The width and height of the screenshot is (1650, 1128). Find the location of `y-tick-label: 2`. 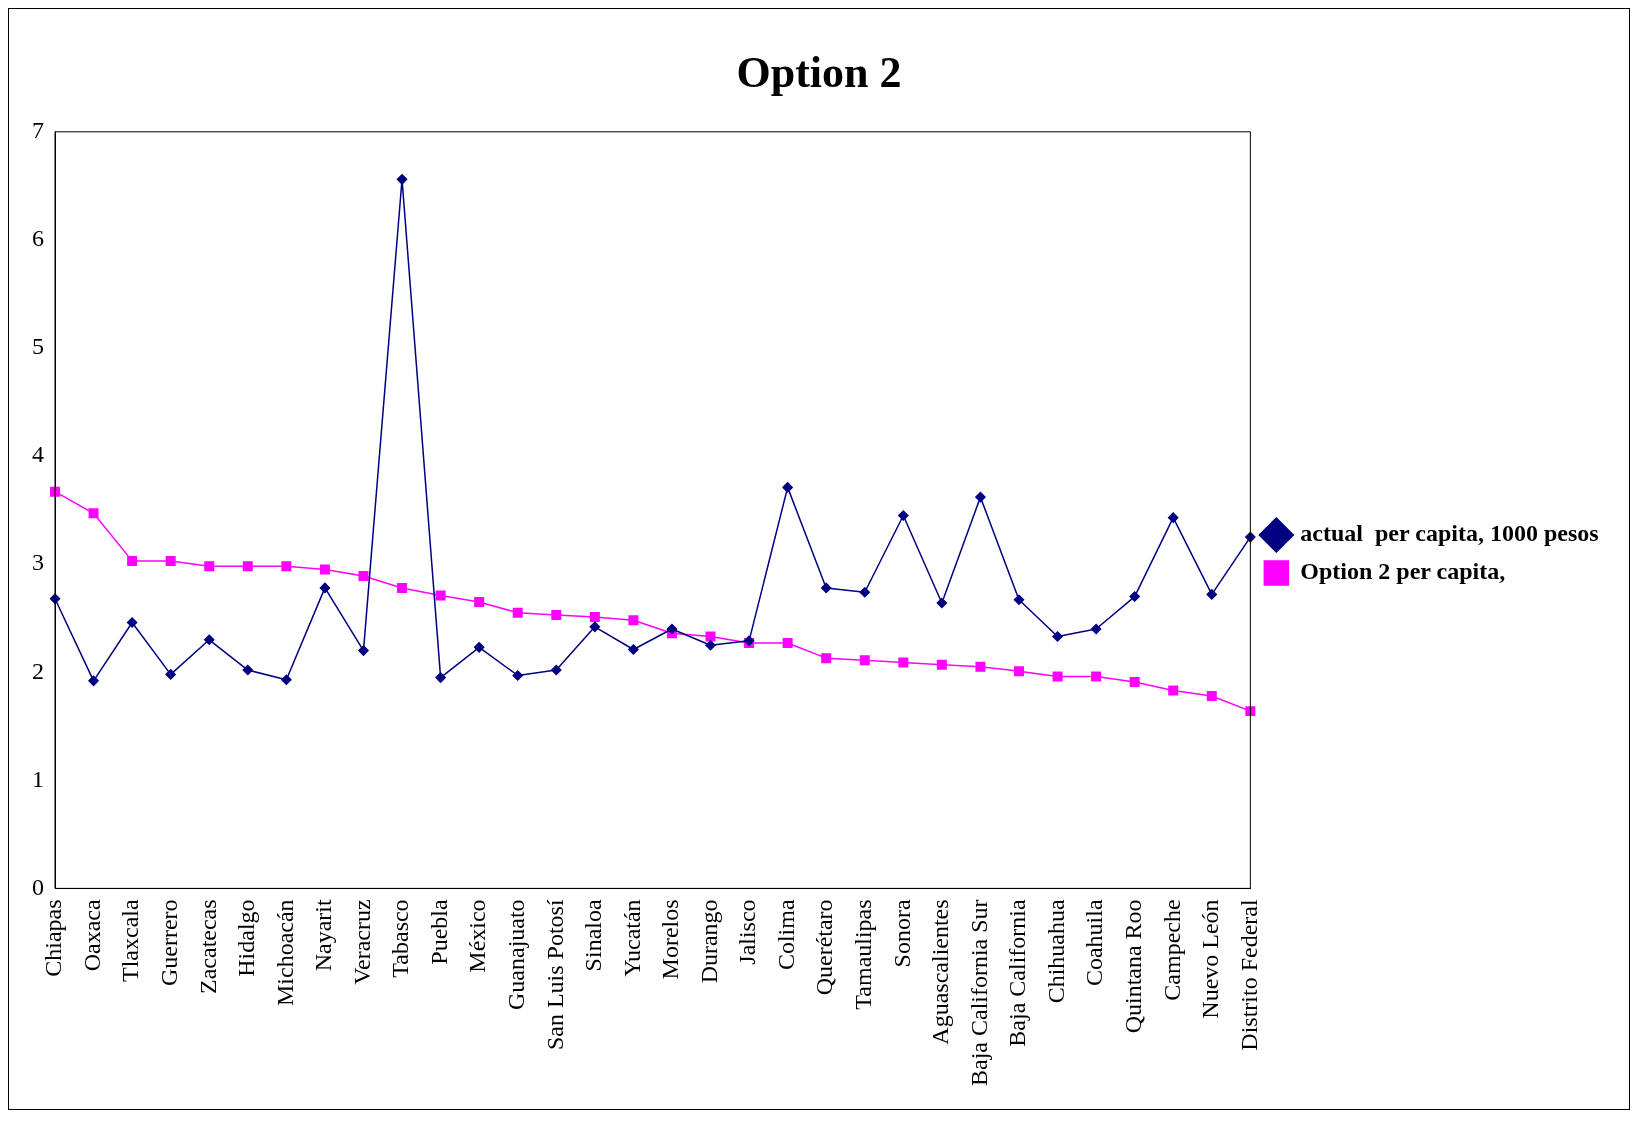

y-tick-label: 2 is located at coordinates (38, 670).